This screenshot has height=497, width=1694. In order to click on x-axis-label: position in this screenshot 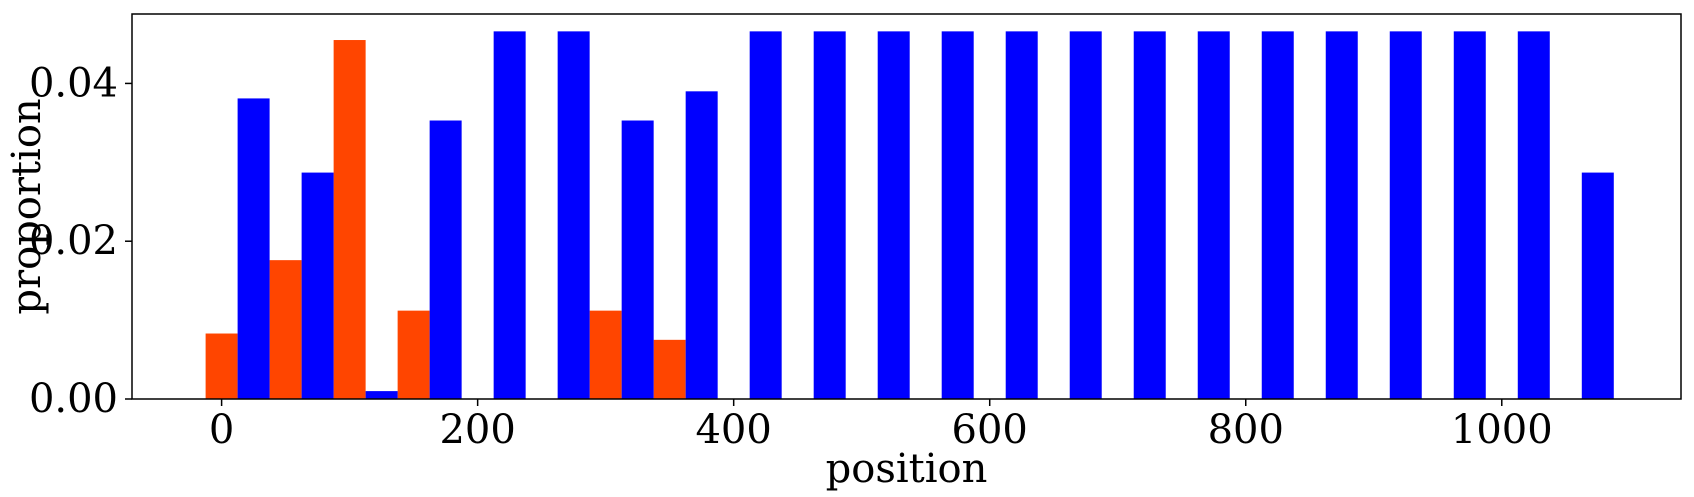, I will do `click(907, 469)`.